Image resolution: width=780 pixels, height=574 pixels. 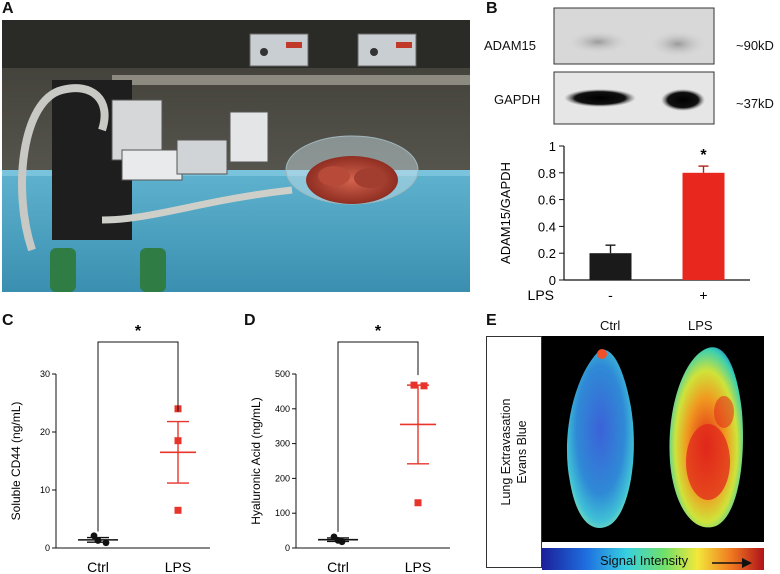 I want to click on evans-blue-label-line1: Lung Extravasation, so click(x=506, y=452).